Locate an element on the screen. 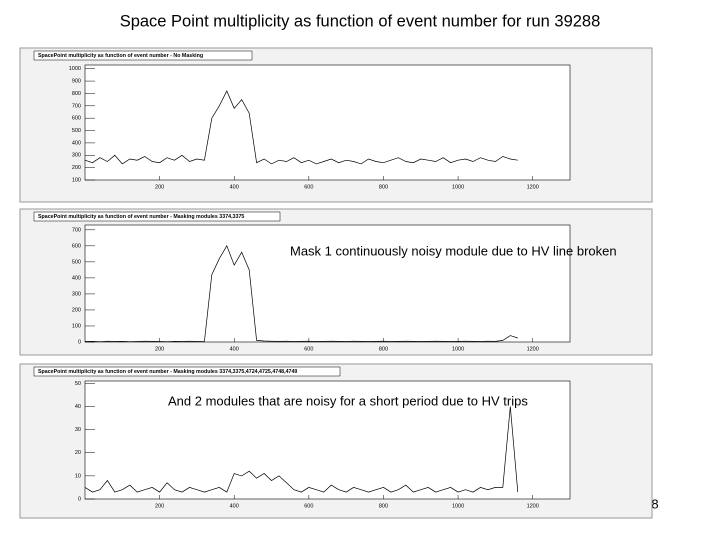  y-tick-label: 10 is located at coordinates (78, 476).